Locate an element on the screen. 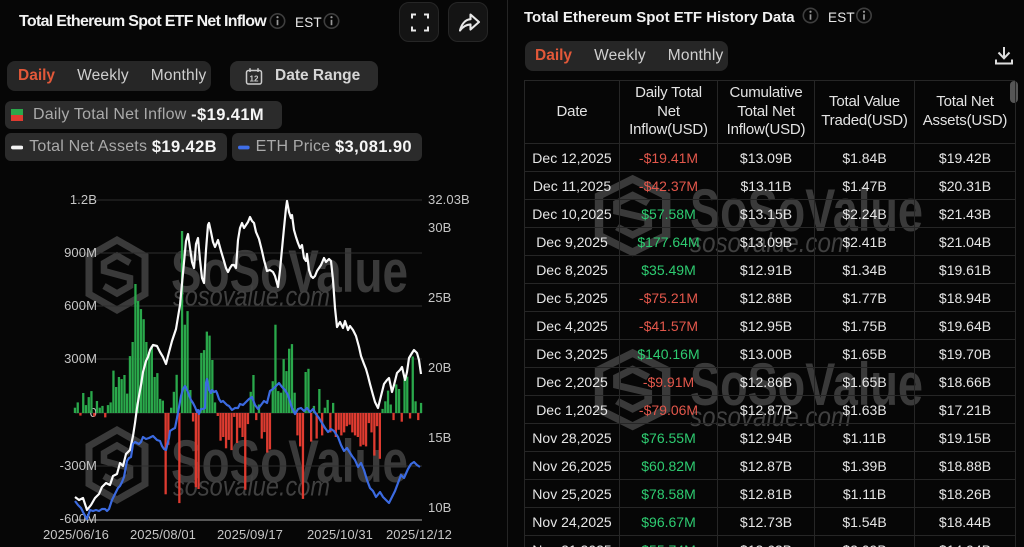 The width and height of the screenshot is (1024, 547). svg-text: 2025/08/01 is located at coordinates (163, 534).